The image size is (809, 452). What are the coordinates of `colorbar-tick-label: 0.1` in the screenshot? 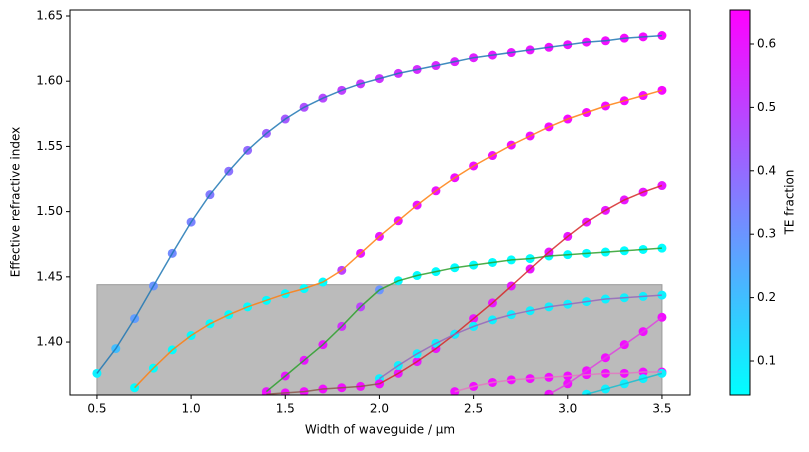 It's located at (766, 361).